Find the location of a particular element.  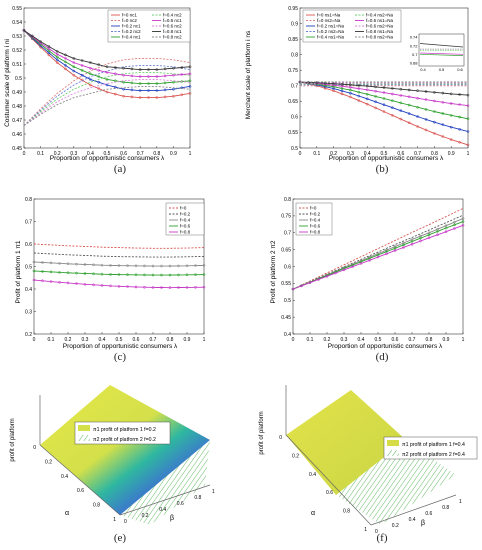

e-alpha-tick: 0.6 is located at coordinates (80, 491).